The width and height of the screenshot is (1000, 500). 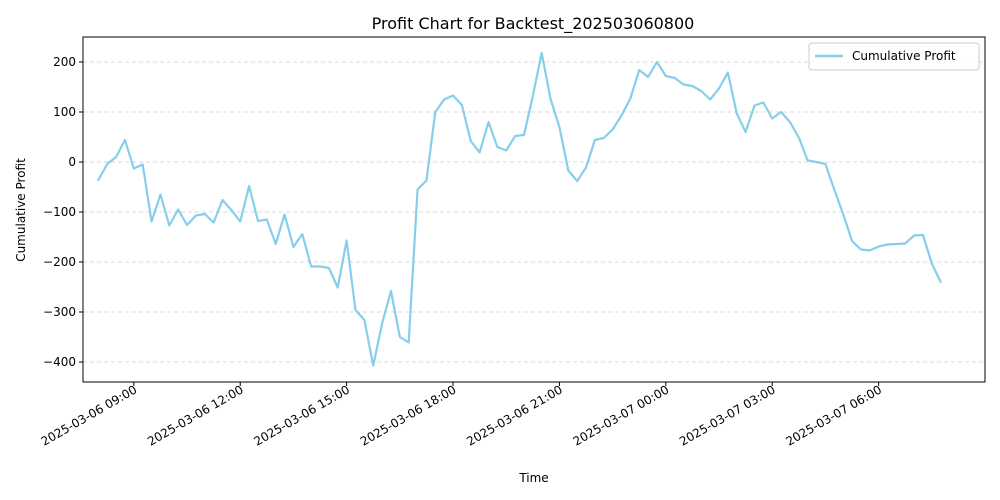 What do you see at coordinates (833, 415) in the screenshot?
I see `x-tick-label: 2025-03-07 06:00` at bounding box center [833, 415].